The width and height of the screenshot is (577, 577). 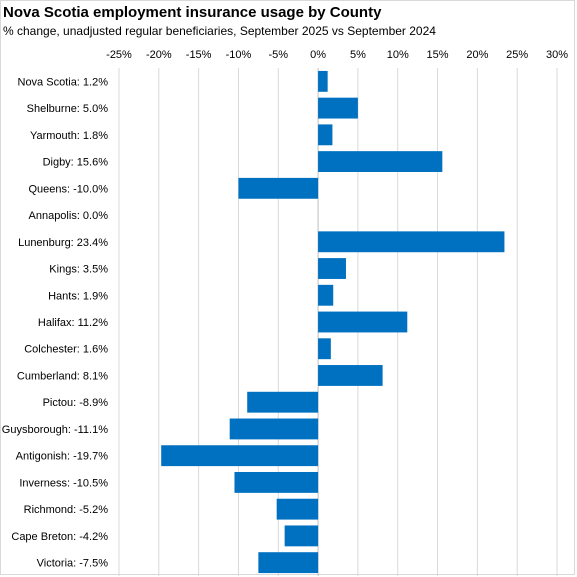 What do you see at coordinates (63, 82) in the screenshot?
I see `category-label: Nova Scotia: 1.2%` at bounding box center [63, 82].